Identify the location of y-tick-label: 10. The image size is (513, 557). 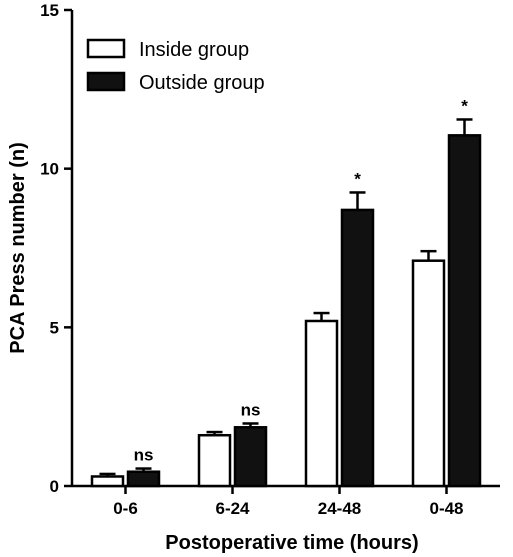
(49, 169).